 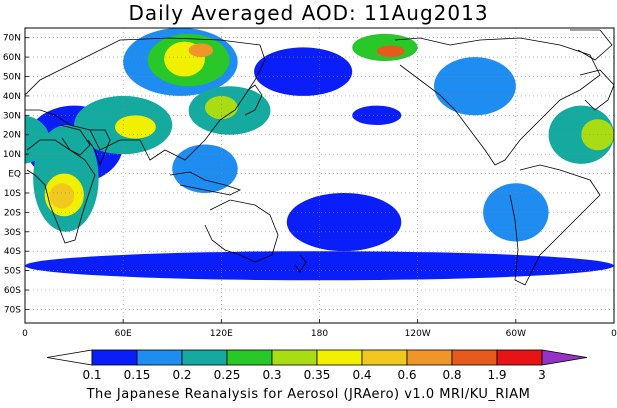 What do you see at coordinates (319, 334) in the screenshot?
I see `lon-label-3: 180` at bounding box center [319, 334].